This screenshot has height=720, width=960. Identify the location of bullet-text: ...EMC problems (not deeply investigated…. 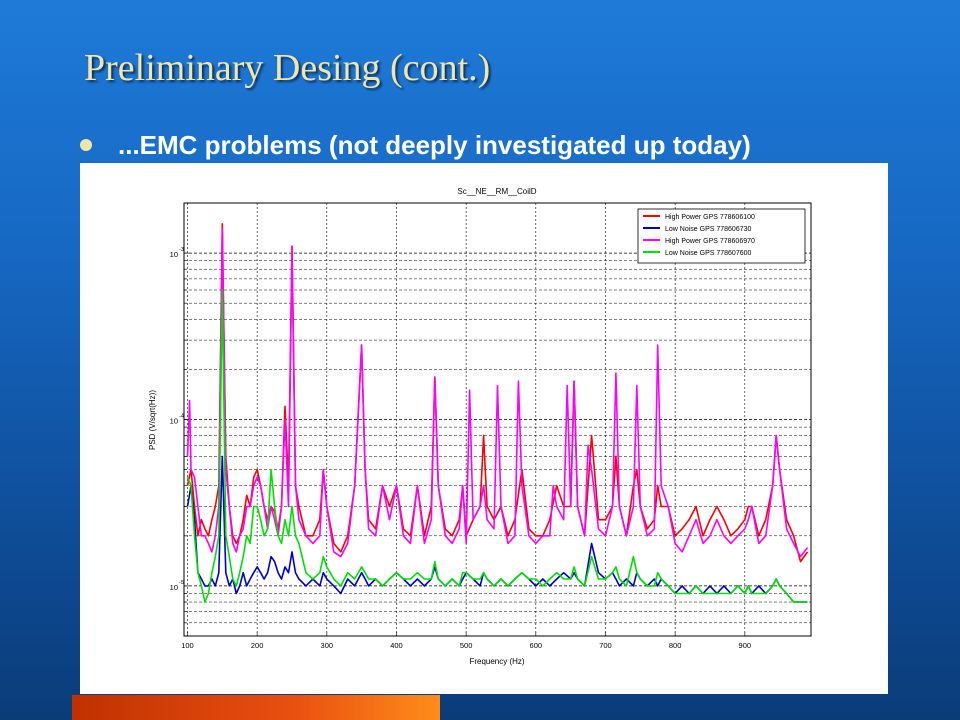
(434, 144).